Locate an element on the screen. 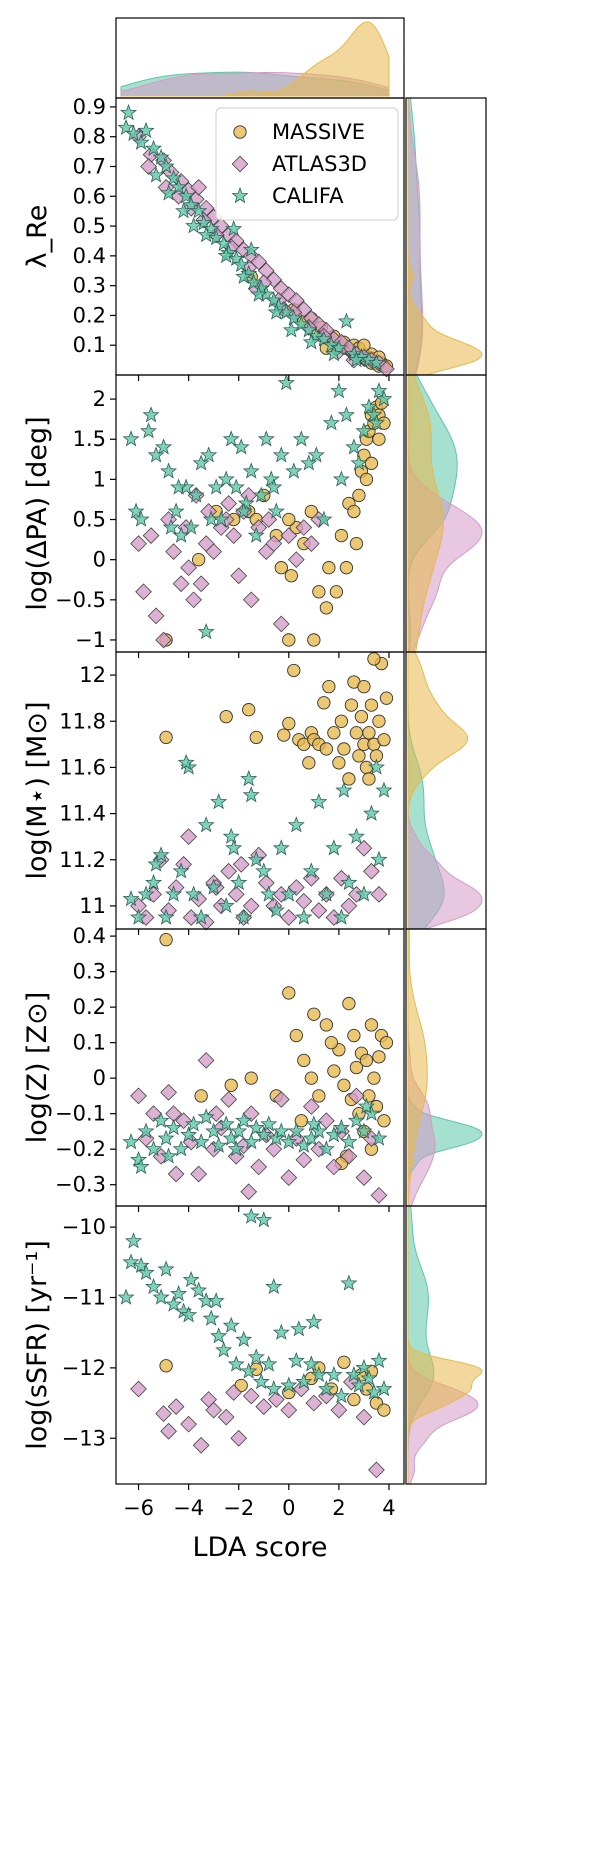 This screenshot has height=1862, width=599. side-marginal-dpa is located at coordinates (445, 513).